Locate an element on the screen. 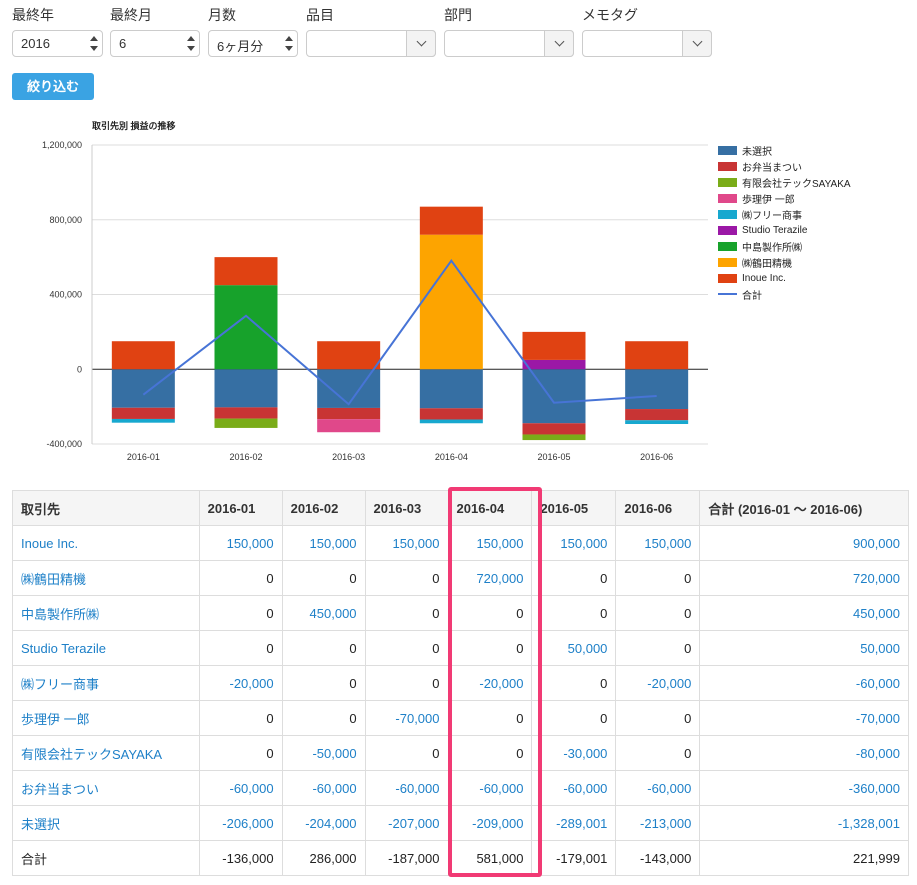  legend-line-swatch is located at coordinates (727, 294).